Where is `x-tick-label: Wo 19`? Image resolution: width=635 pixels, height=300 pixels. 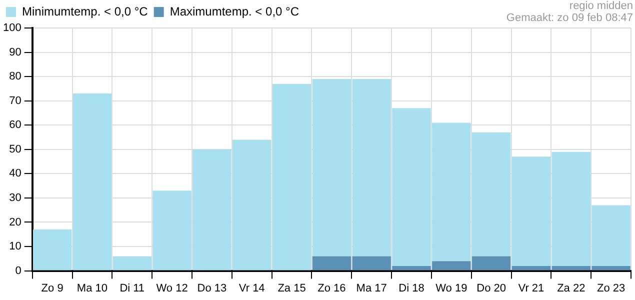 x-tick-label: Wo 19 is located at coordinates (452, 288).